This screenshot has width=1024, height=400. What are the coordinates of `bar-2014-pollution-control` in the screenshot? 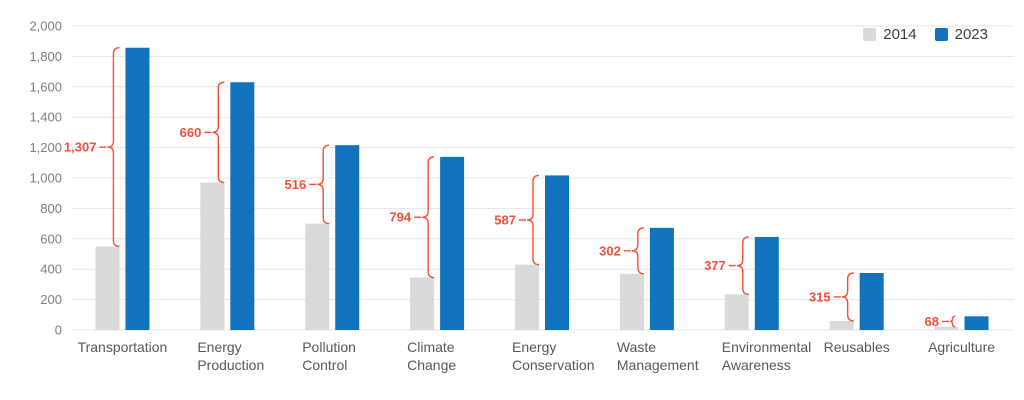 It's located at (317, 276).